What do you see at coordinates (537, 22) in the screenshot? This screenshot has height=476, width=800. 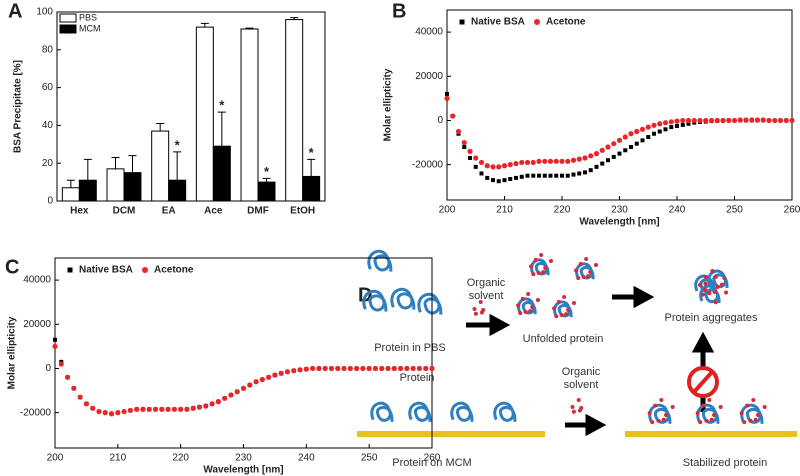 I see `legend-marker` at bounding box center [537, 22].